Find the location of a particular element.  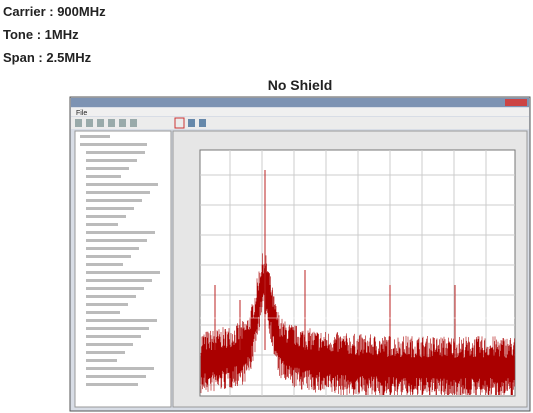

toolbar is located at coordinates (300, 123).